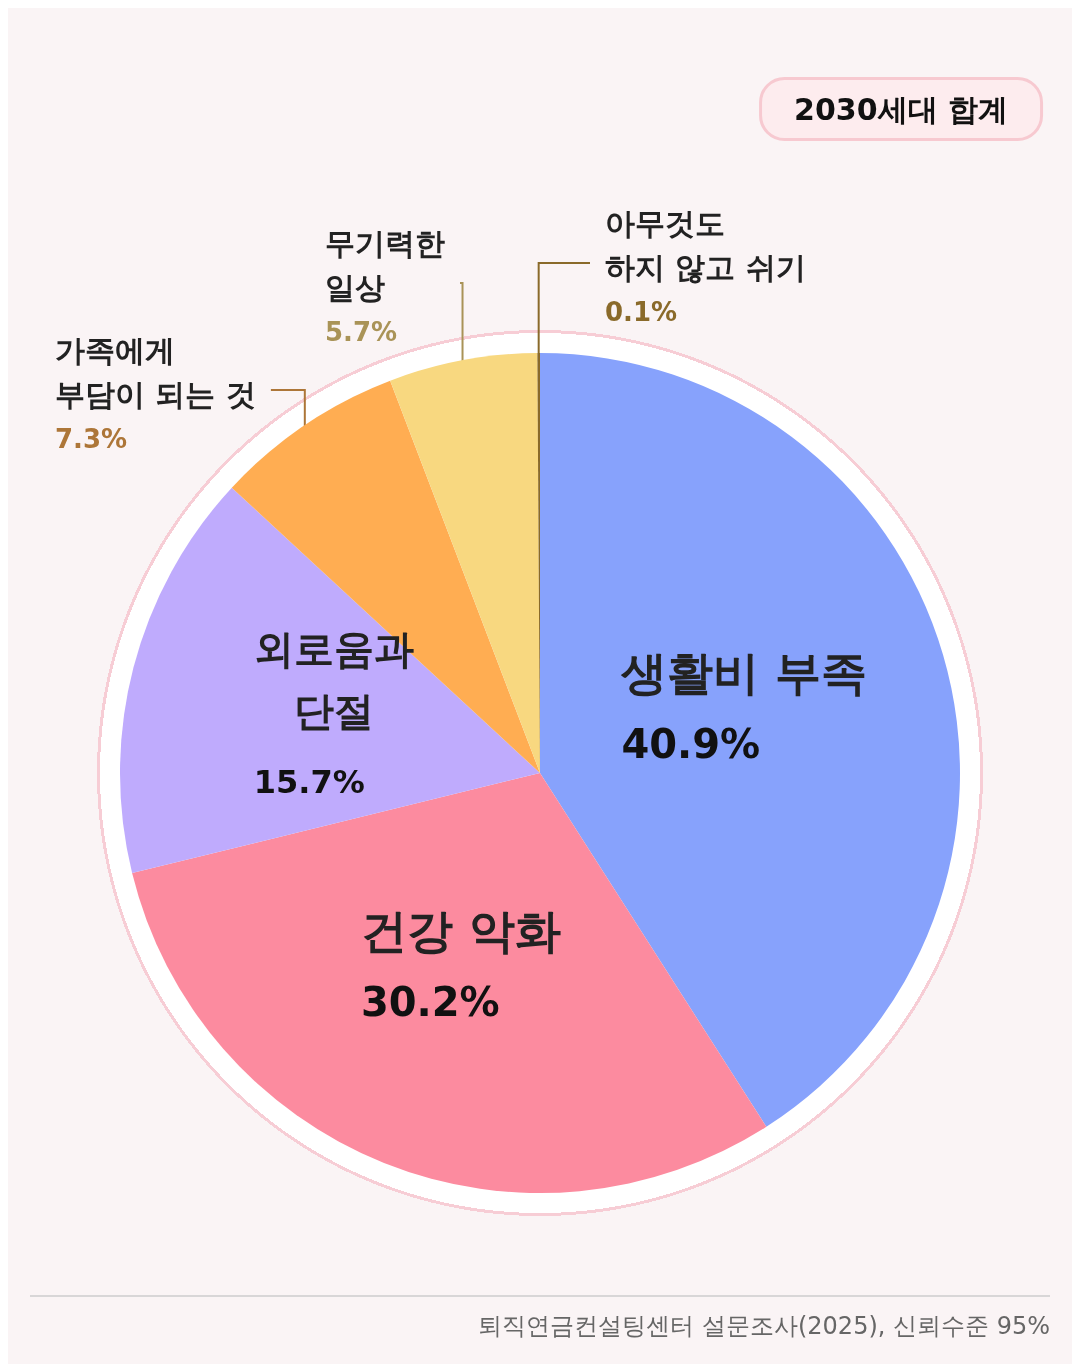 The image size is (1080, 1372). Describe the element at coordinates (641, 312) in the screenshot. I see `data-label: 0.1%` at that location.